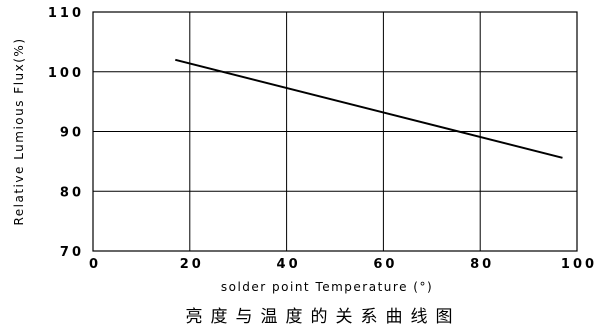  What do you see at coordinates (72, 133) in the screenshot?
I see `y-tick-label: 90` at bounding box center [72, 133].